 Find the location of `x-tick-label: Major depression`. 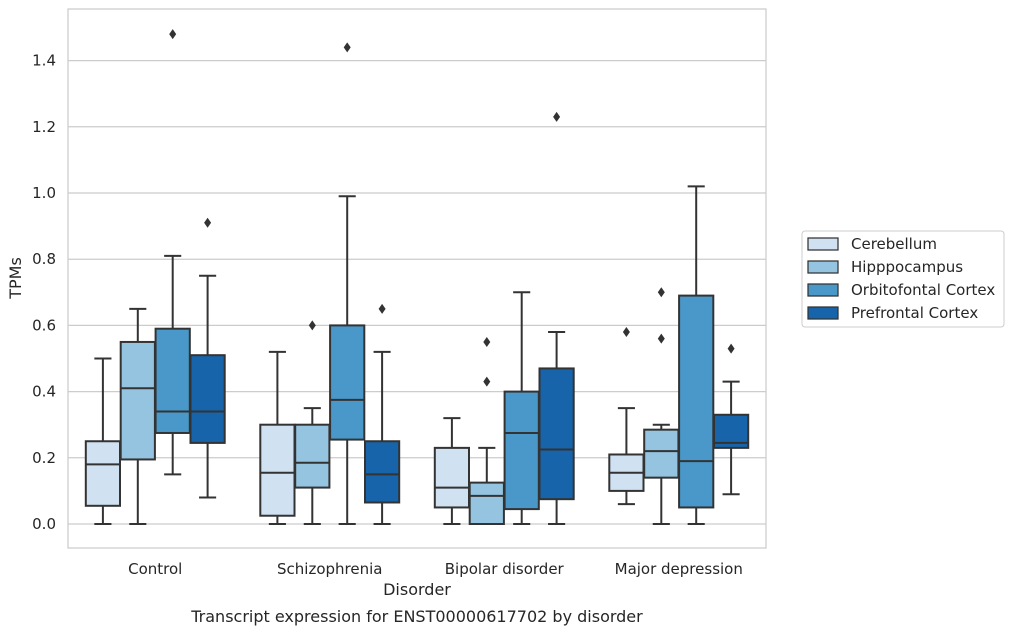

x-tick-label: Major depression is located at coordinates (679, 569).